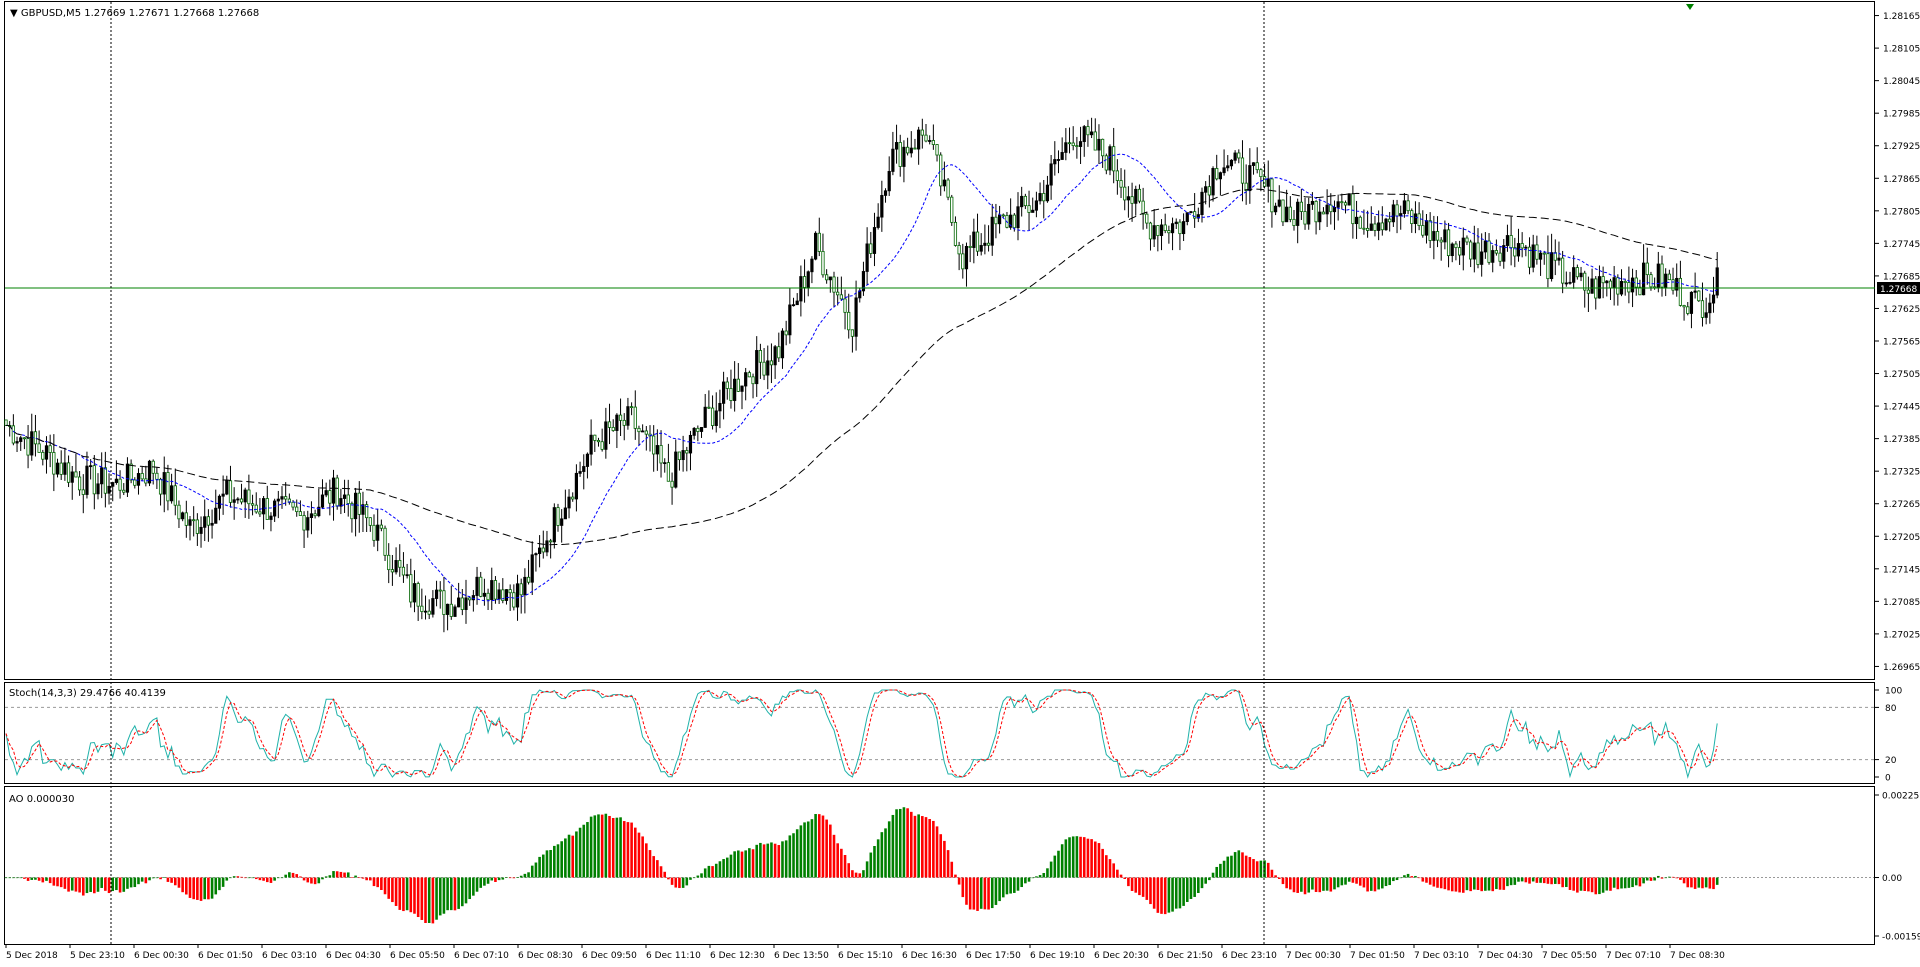 This screenshot has width=1920, height=967. I want to click on price-tick-label: 1.27565, so click(1901, 343).